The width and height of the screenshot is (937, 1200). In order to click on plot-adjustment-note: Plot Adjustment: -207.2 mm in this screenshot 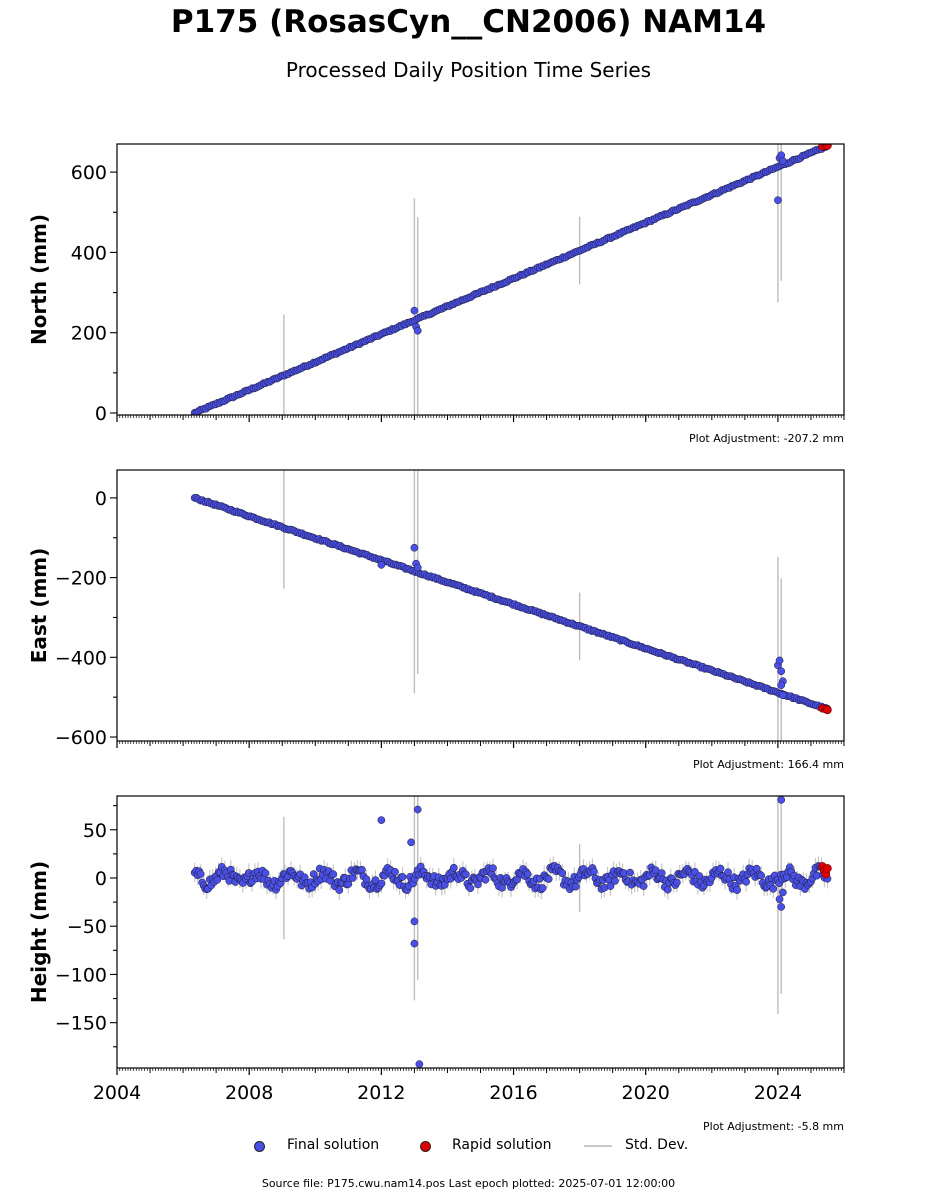, I will do `click(766, 438)`.